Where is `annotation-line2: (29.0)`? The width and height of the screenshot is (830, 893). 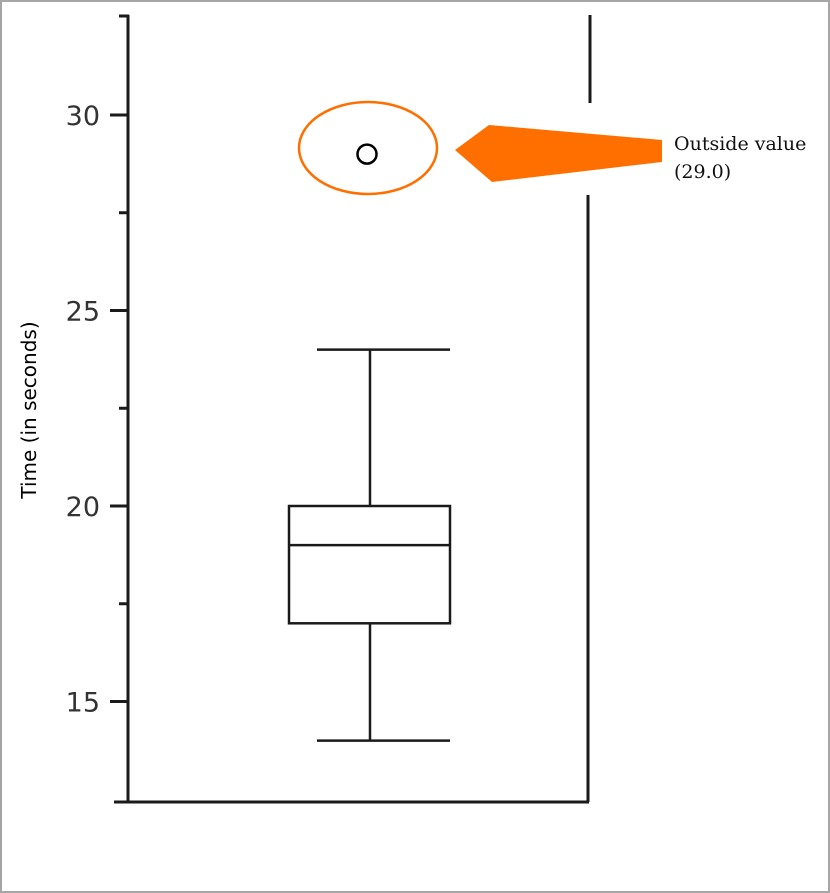
annotation-line2: (29.0) is located at coordinates (702, 172).